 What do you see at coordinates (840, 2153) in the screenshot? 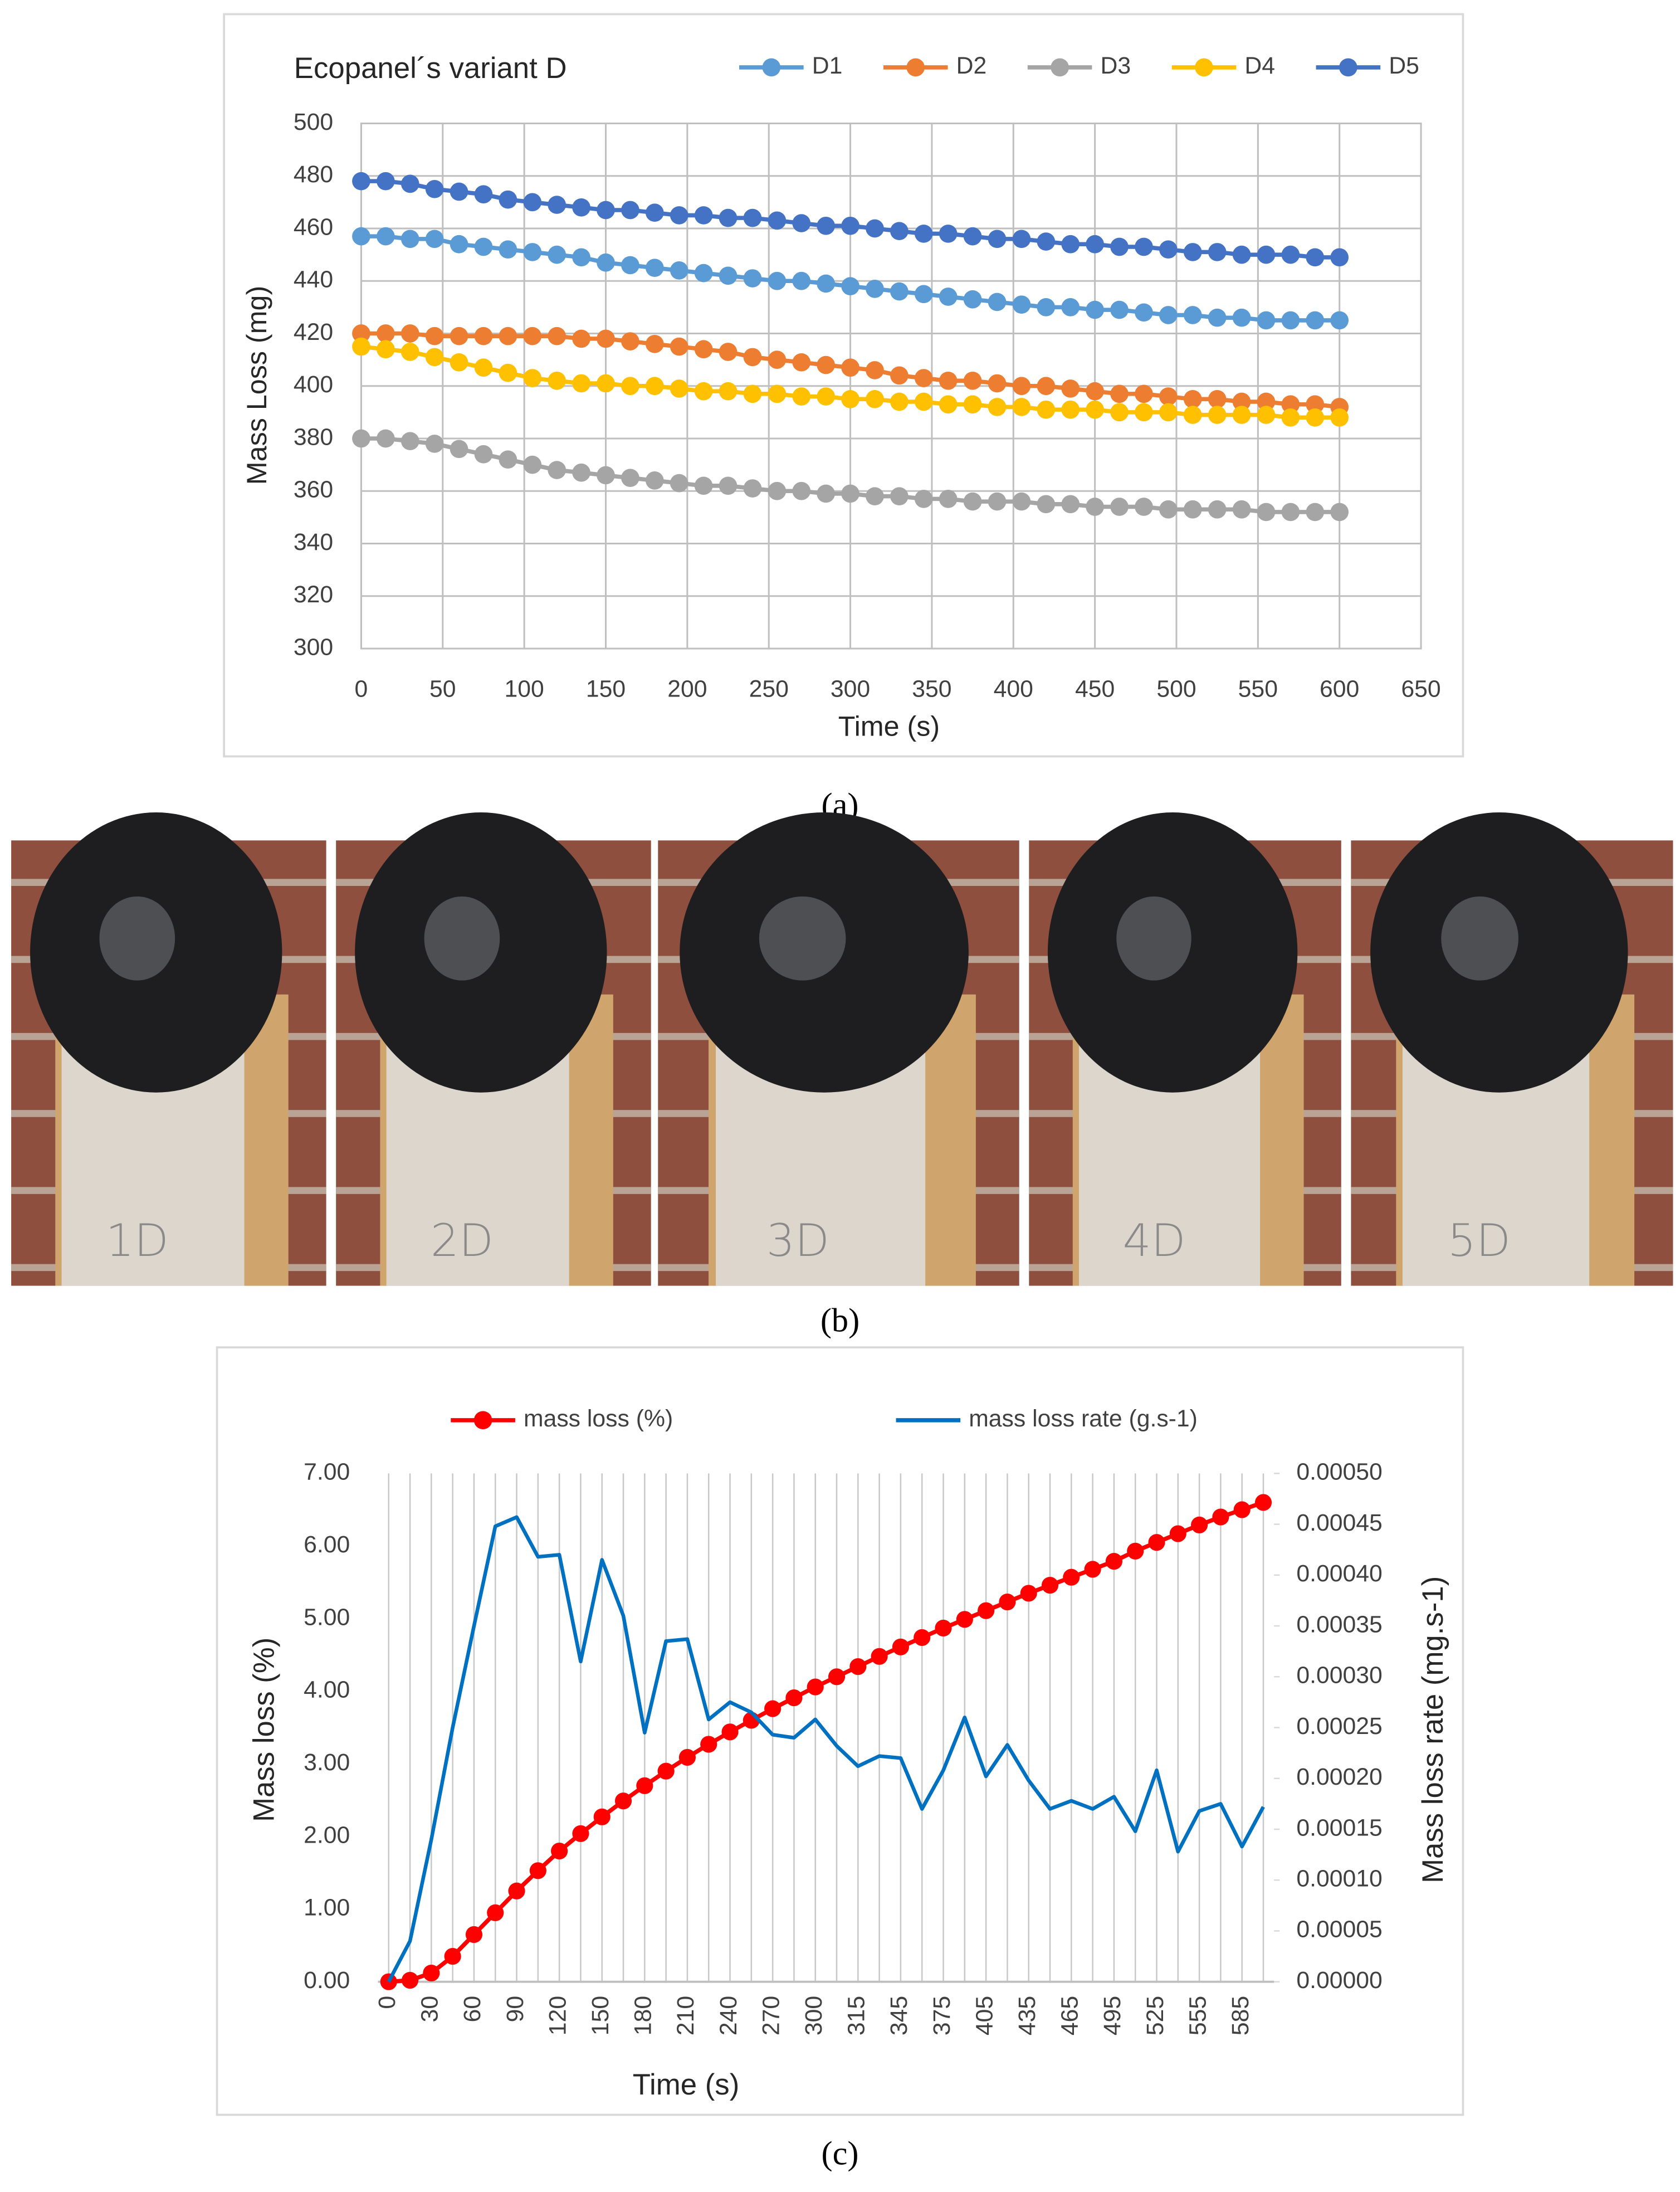
I see `caption: (c)` at bounding box center [840, 2153].